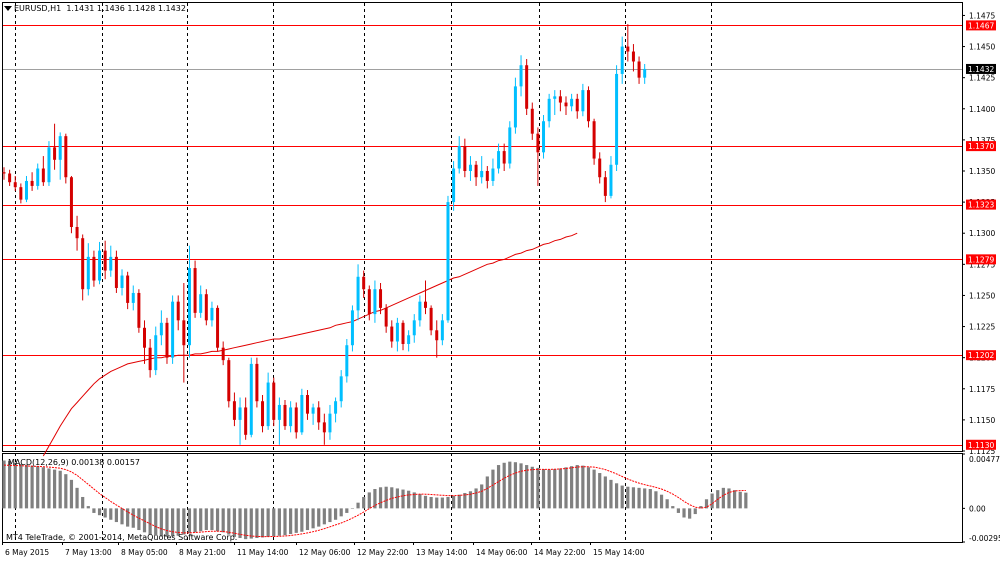 Image resolution: width=1000 pixels, height=565 pixels. What do you see at coordinates (982, 47) in the screenshot?
I see `price-tick-label: 1.1450` at bounding box center [982, 47].